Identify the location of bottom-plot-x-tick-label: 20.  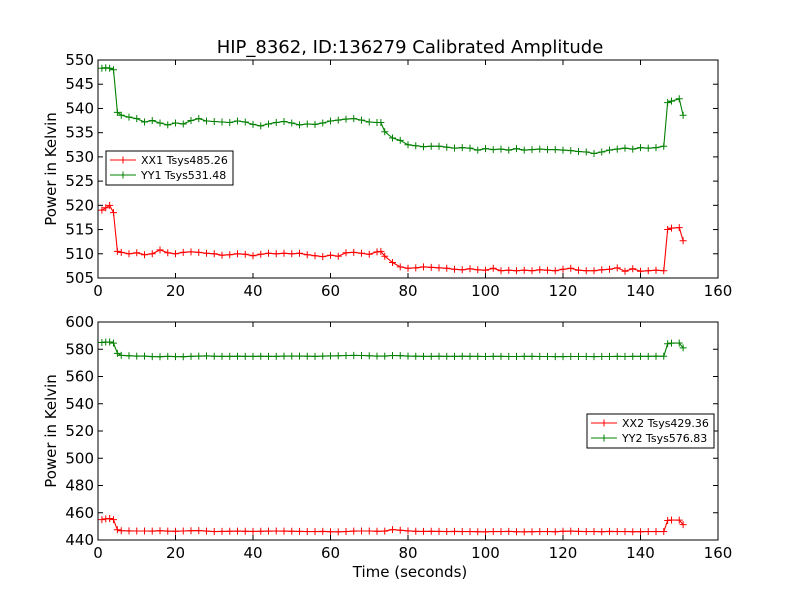
(175, 553).